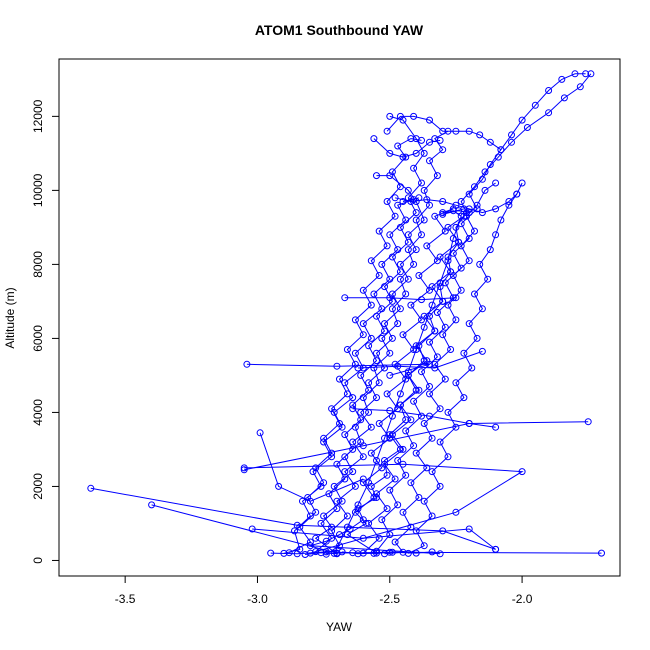 The height and width of the screenshot is (650, 650). I want to click on x-axis-label: YAW, so click(339, 627).